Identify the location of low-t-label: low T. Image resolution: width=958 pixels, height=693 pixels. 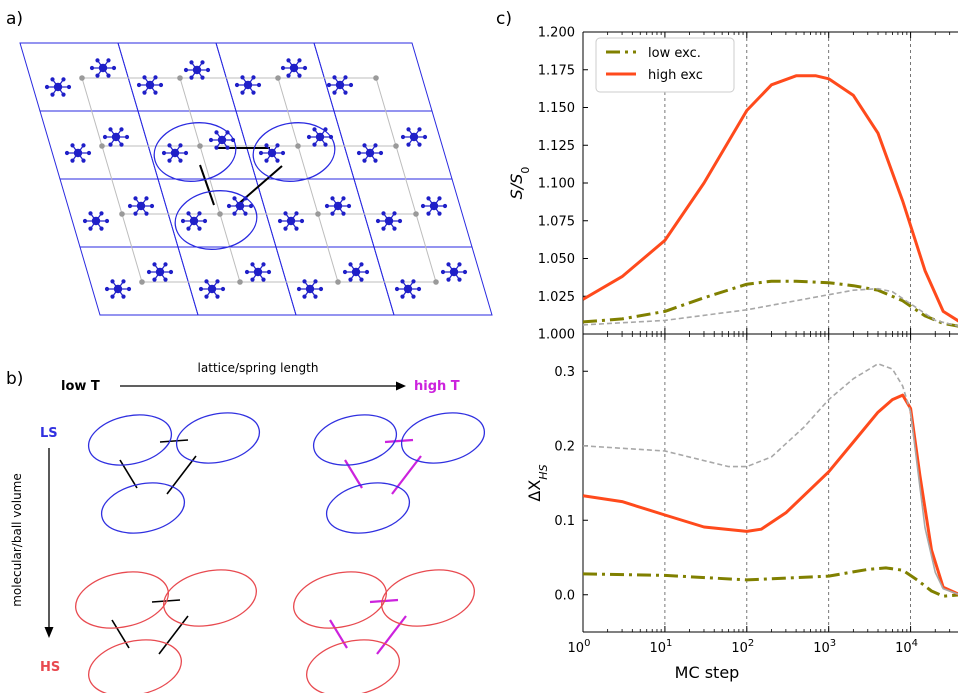
(80, 386).